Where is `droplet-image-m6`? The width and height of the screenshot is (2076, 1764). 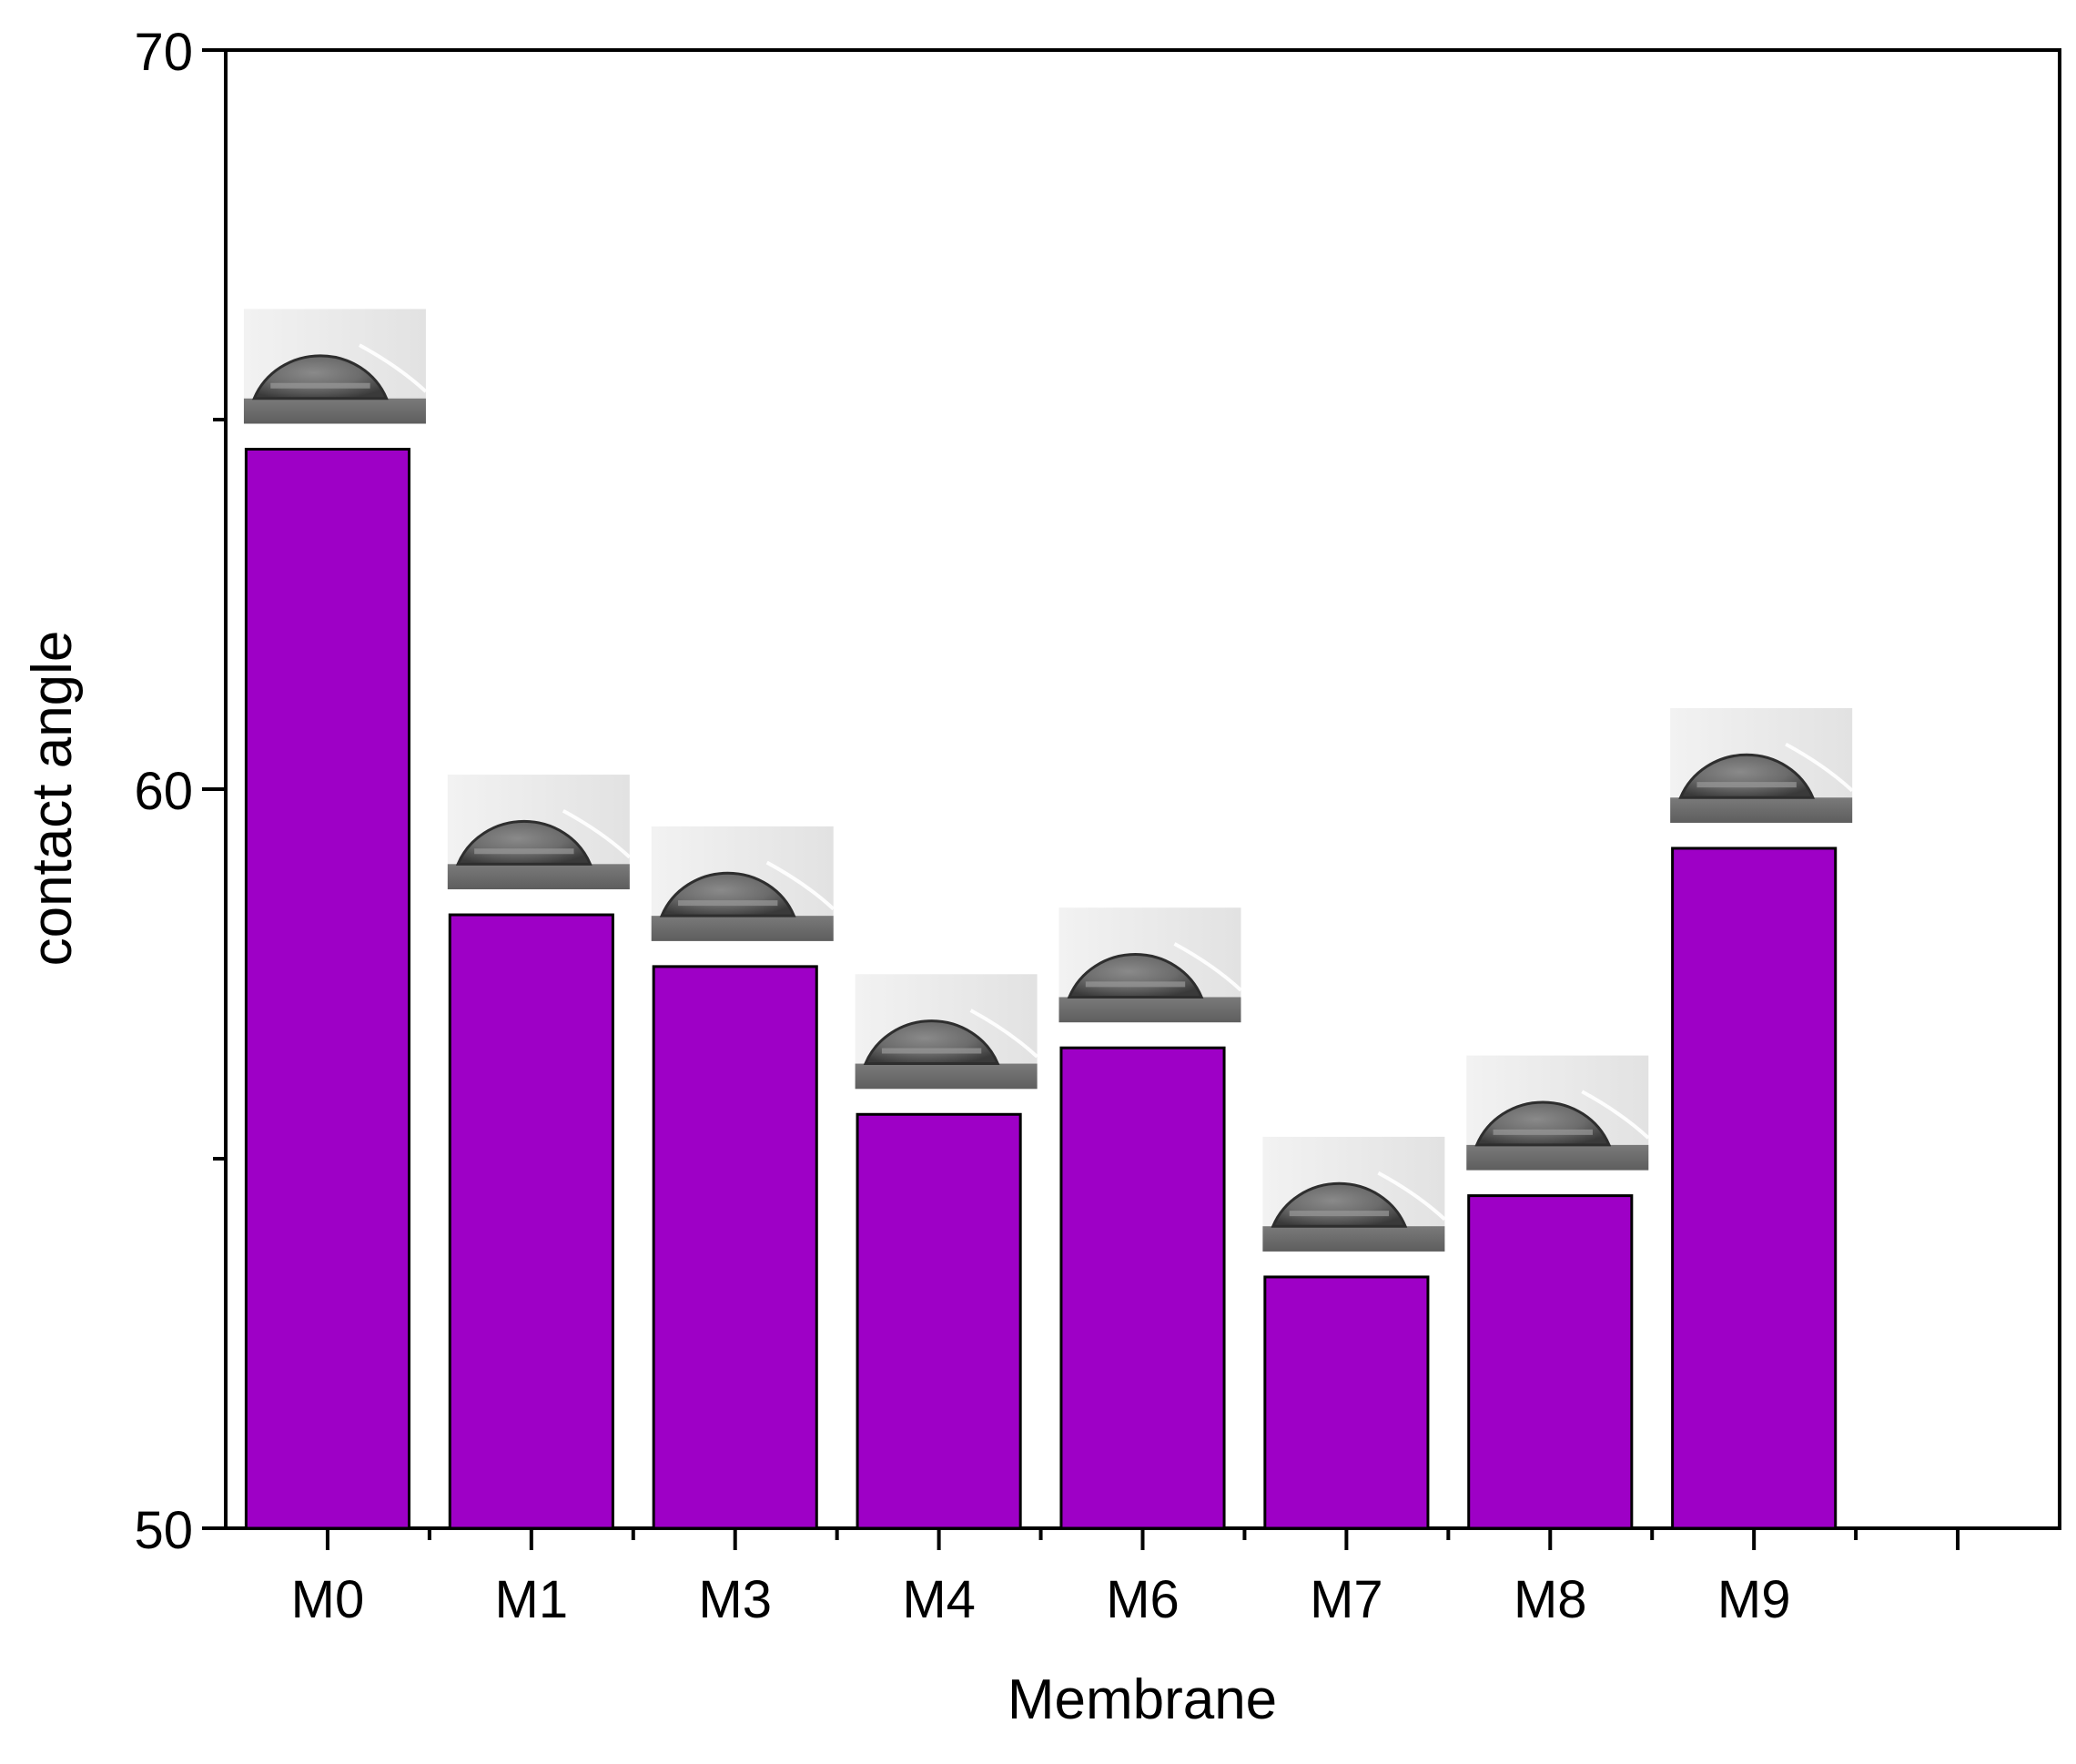
droplet-image-m6 is located at coordinates (1150, 965).